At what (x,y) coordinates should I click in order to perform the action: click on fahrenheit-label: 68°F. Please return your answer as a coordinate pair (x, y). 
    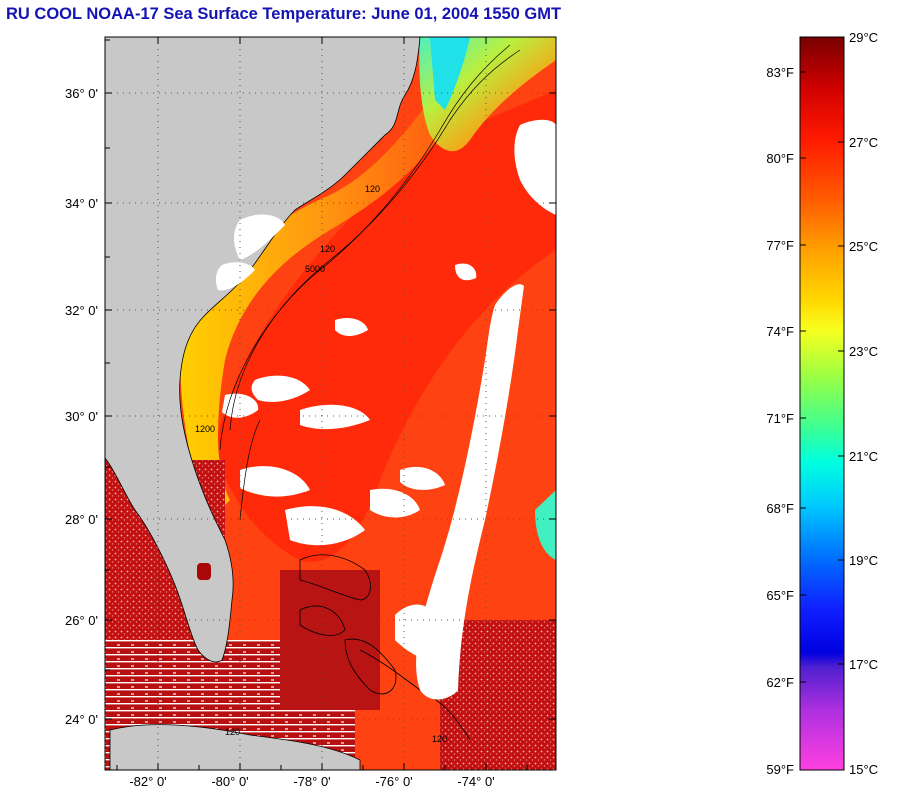
    Looking at the image, I should click on (780, 508).